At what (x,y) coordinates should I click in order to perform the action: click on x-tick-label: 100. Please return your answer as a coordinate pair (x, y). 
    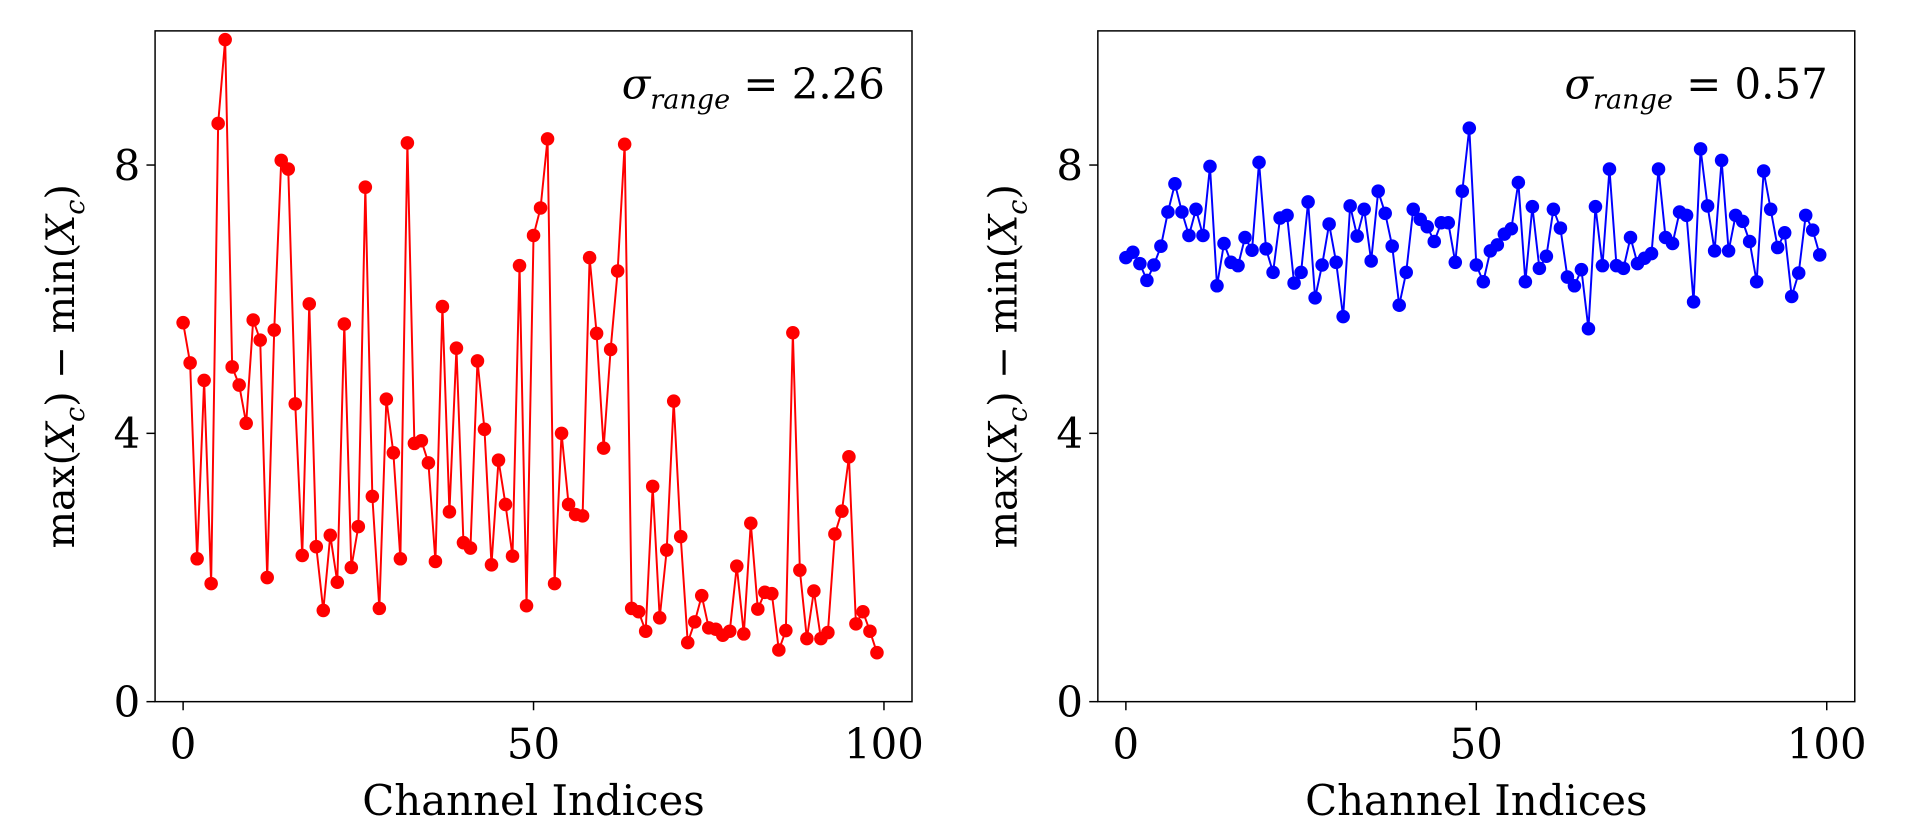
    Looking at the image, I should click on (1827, 743).